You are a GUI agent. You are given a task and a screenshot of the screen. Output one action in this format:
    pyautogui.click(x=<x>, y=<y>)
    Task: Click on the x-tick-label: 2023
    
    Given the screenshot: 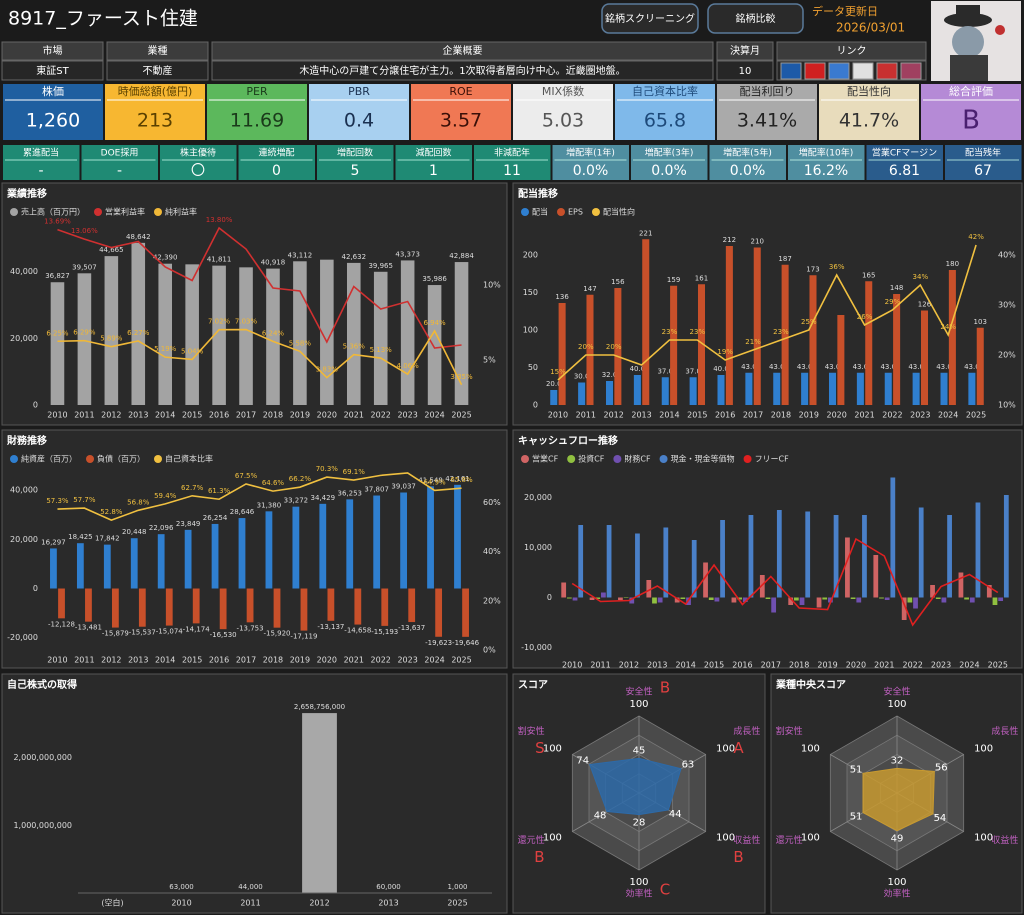 What is the action you would take?
    pyautogui.click(x=407, y=660)
    